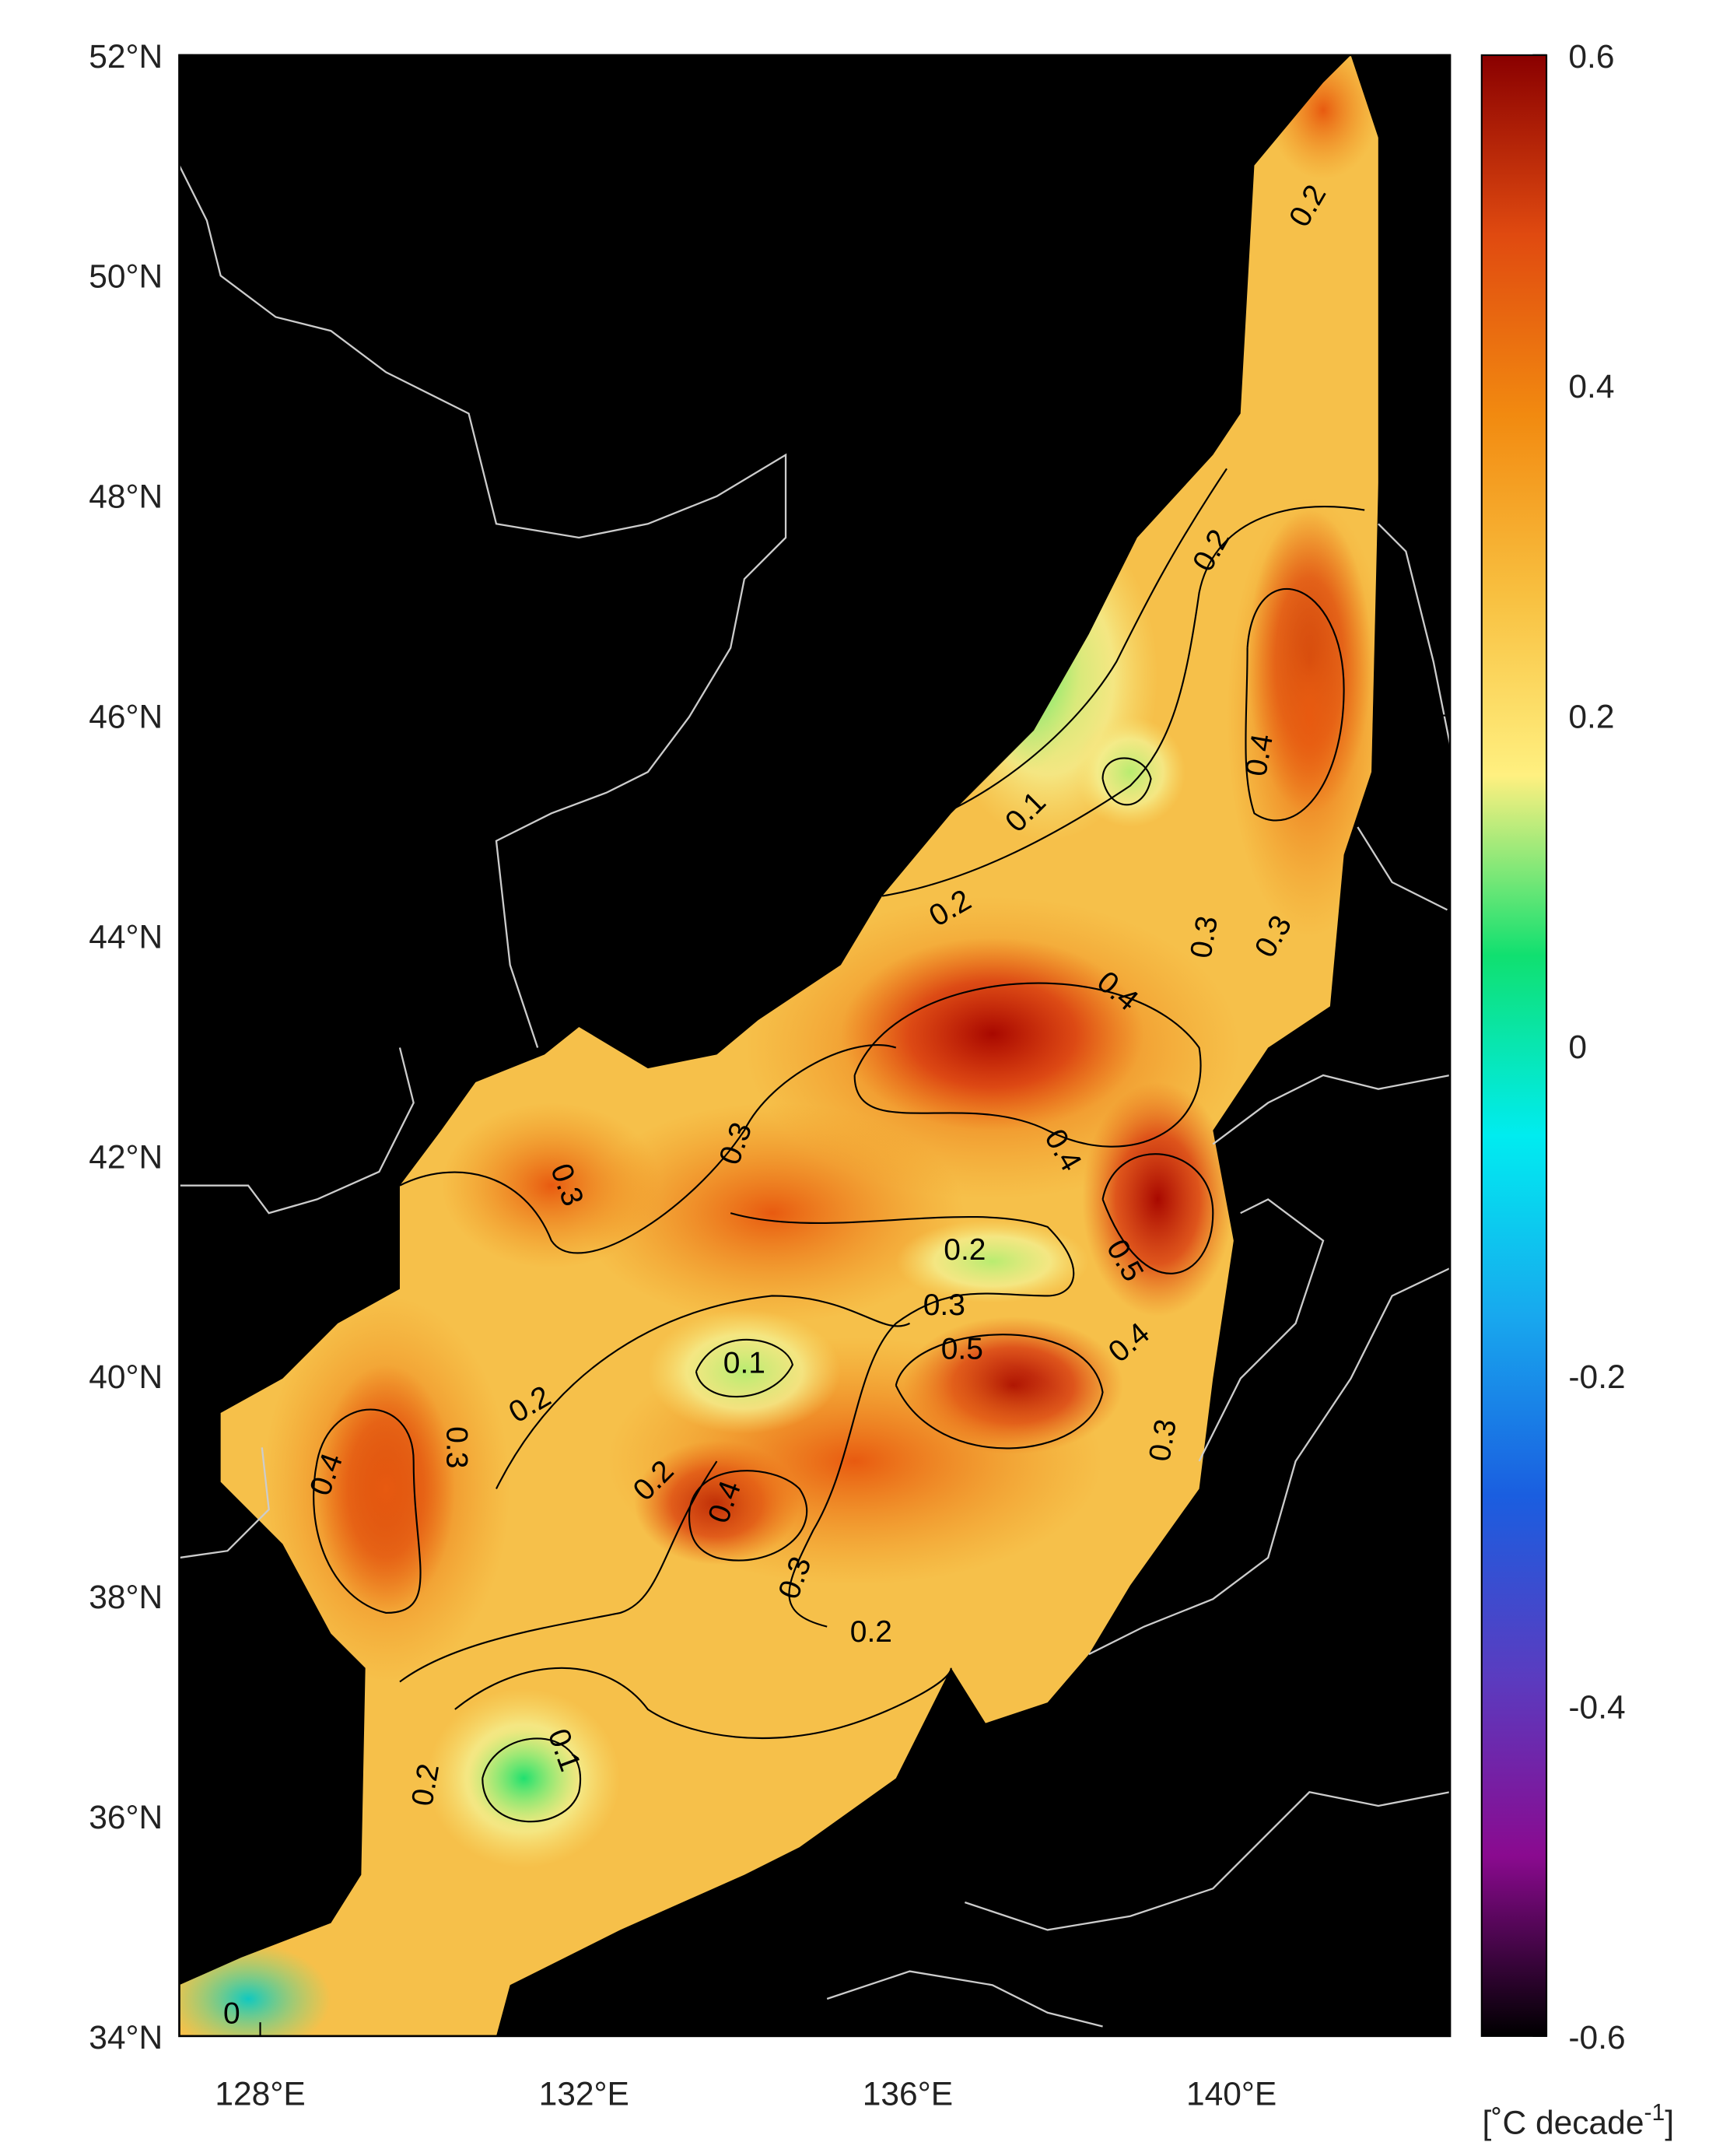 The image size is (1723, 2156). What do you see at coordinates (1563, 2123) in the screenshot?
I see `colorbar-label-text: [˚C decade` at bounding box center [1563, 2123].